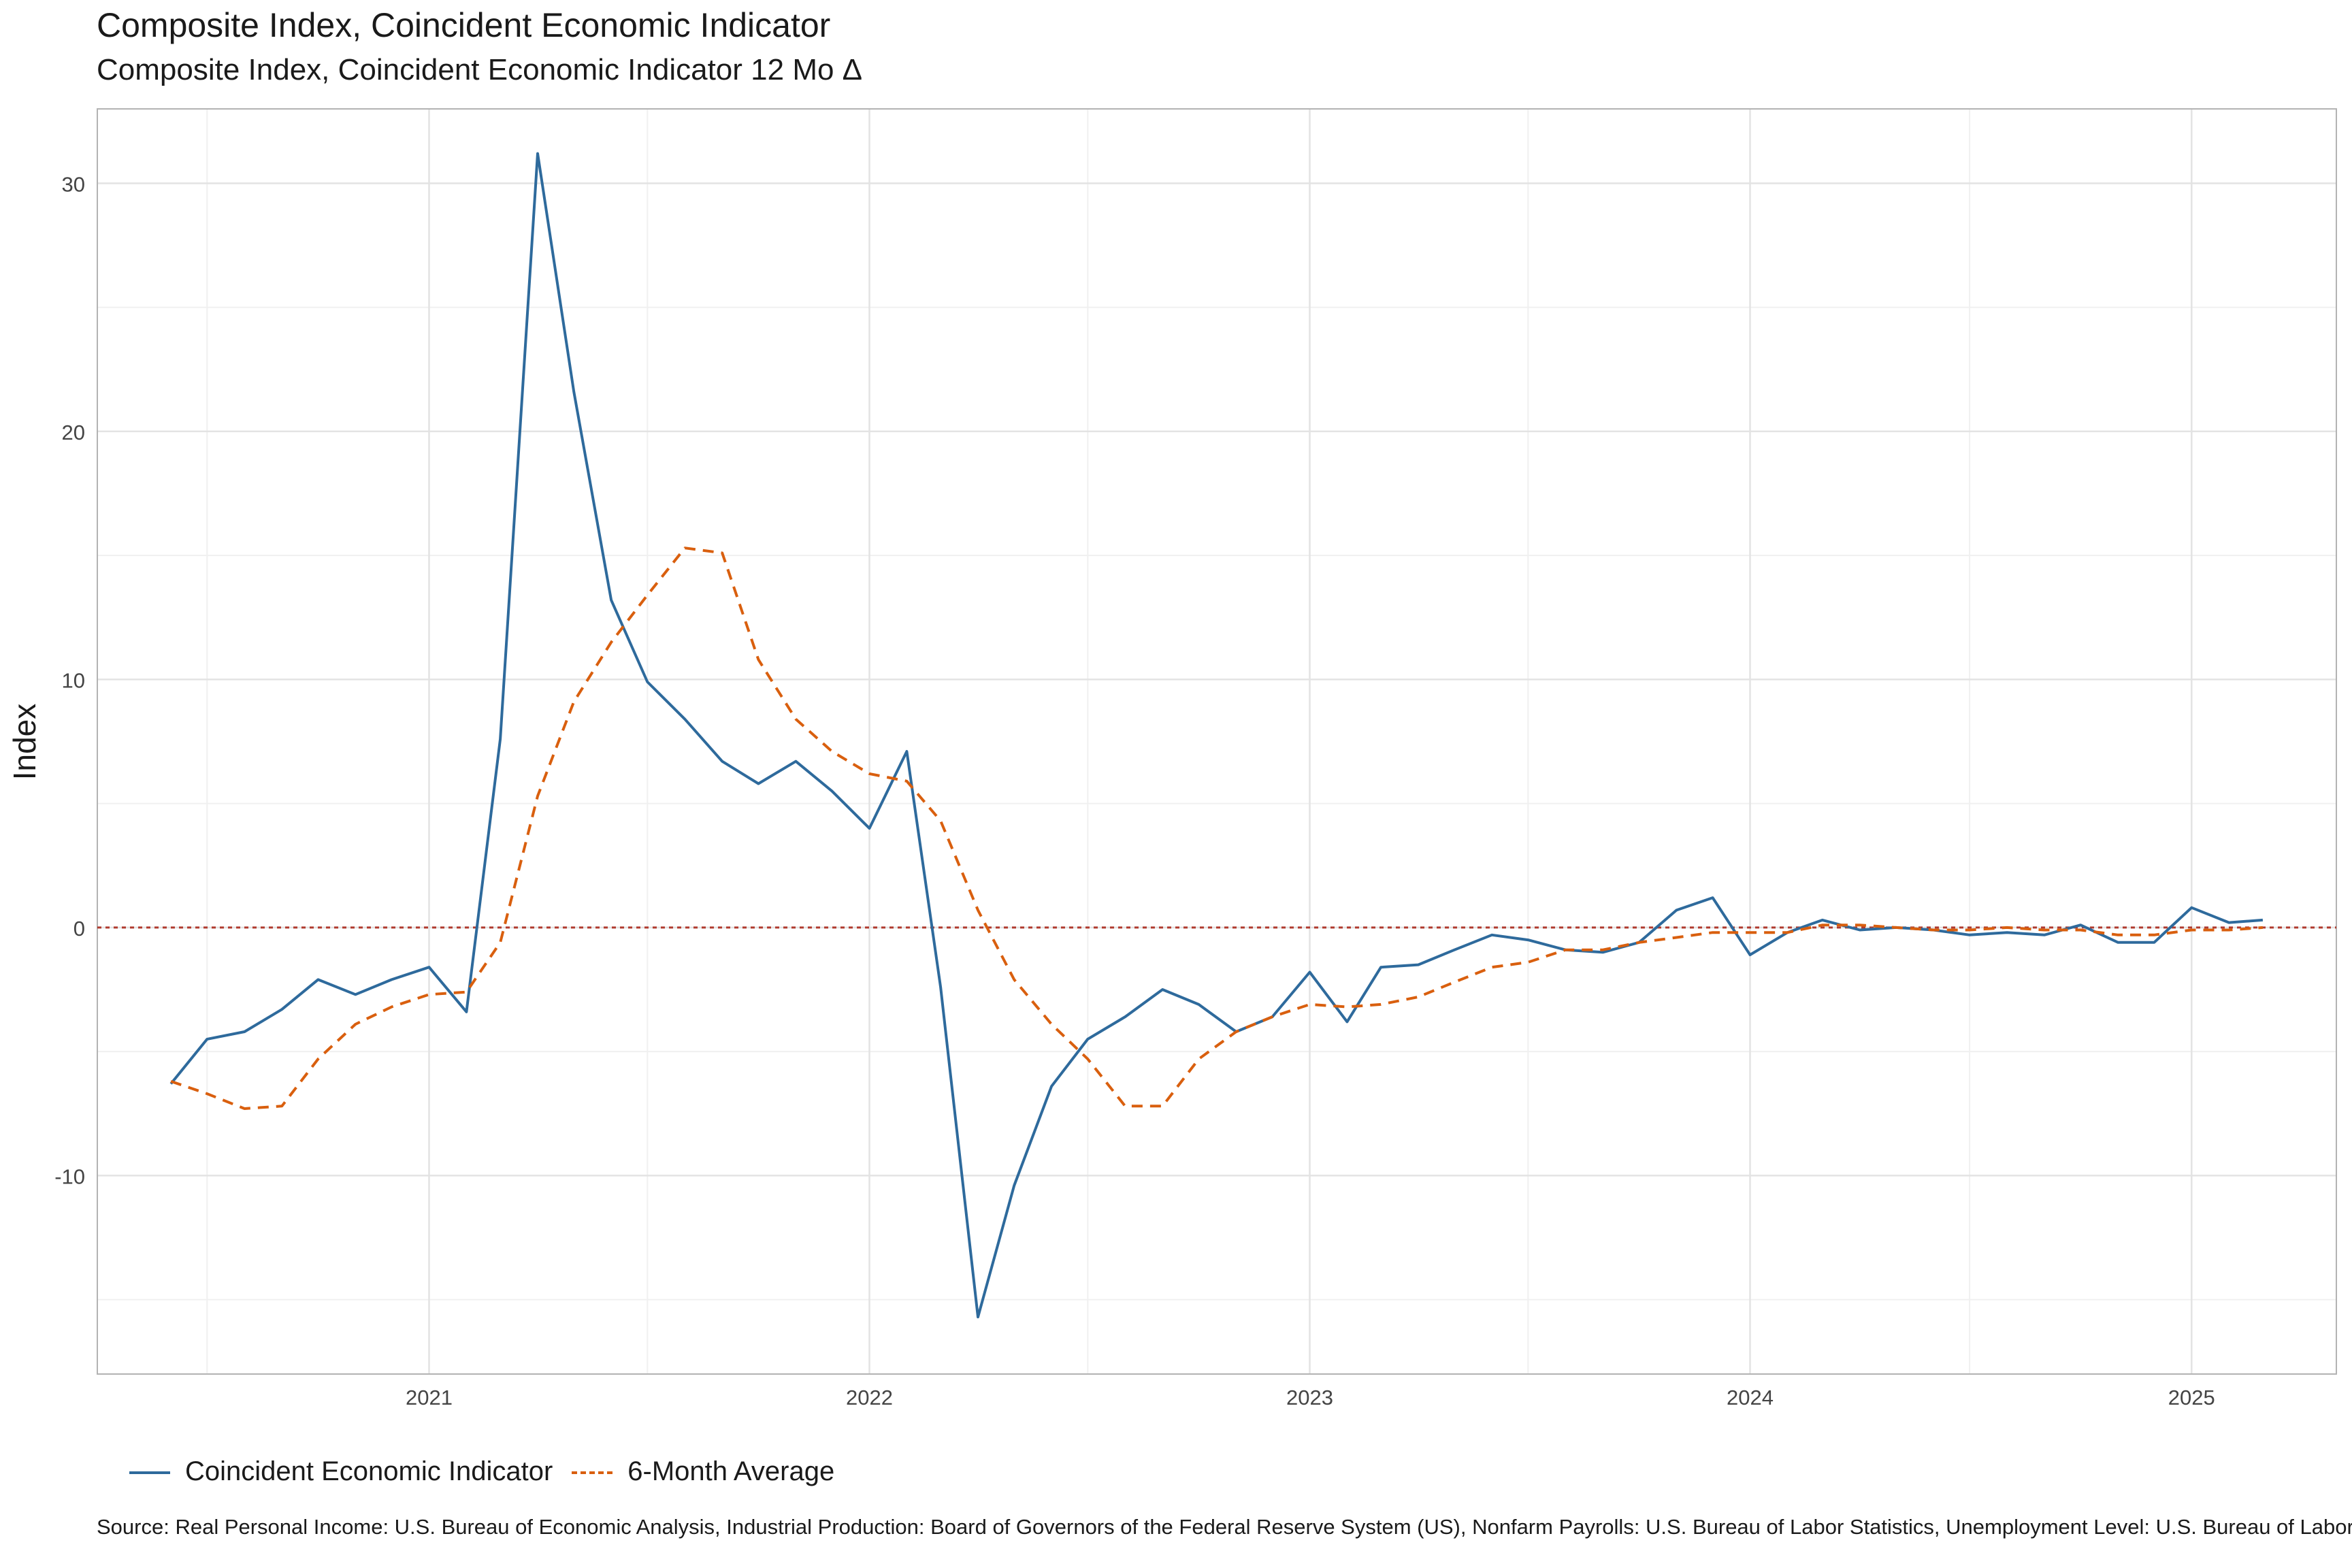  What do you see at coordinates (2191, 1398) in the screenshot?
I see `x-tick-label: 2025` at bounding box center [2191, 1398].